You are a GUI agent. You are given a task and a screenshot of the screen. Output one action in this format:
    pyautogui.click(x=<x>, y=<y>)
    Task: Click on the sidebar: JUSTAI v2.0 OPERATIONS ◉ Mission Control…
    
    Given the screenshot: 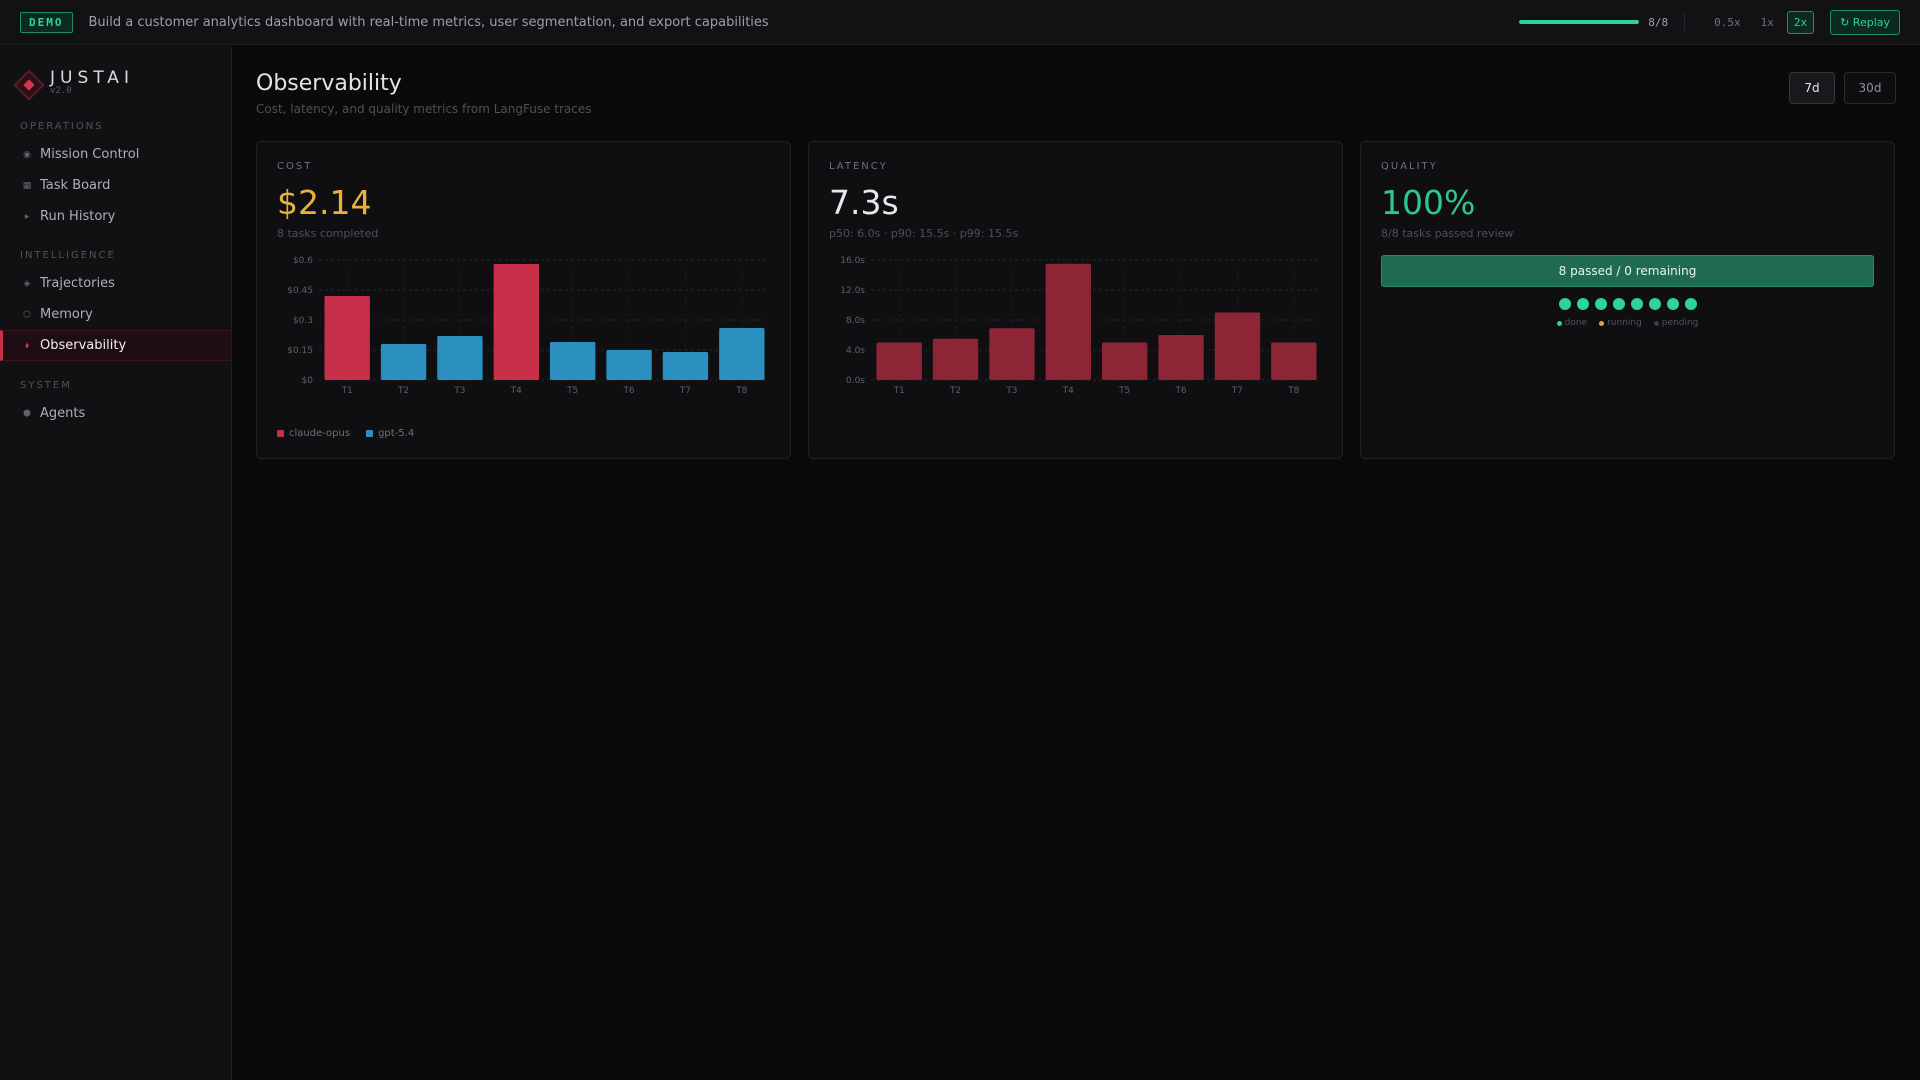 What is the action you would take?
    pyautogui.click(x=116, y=563)
    